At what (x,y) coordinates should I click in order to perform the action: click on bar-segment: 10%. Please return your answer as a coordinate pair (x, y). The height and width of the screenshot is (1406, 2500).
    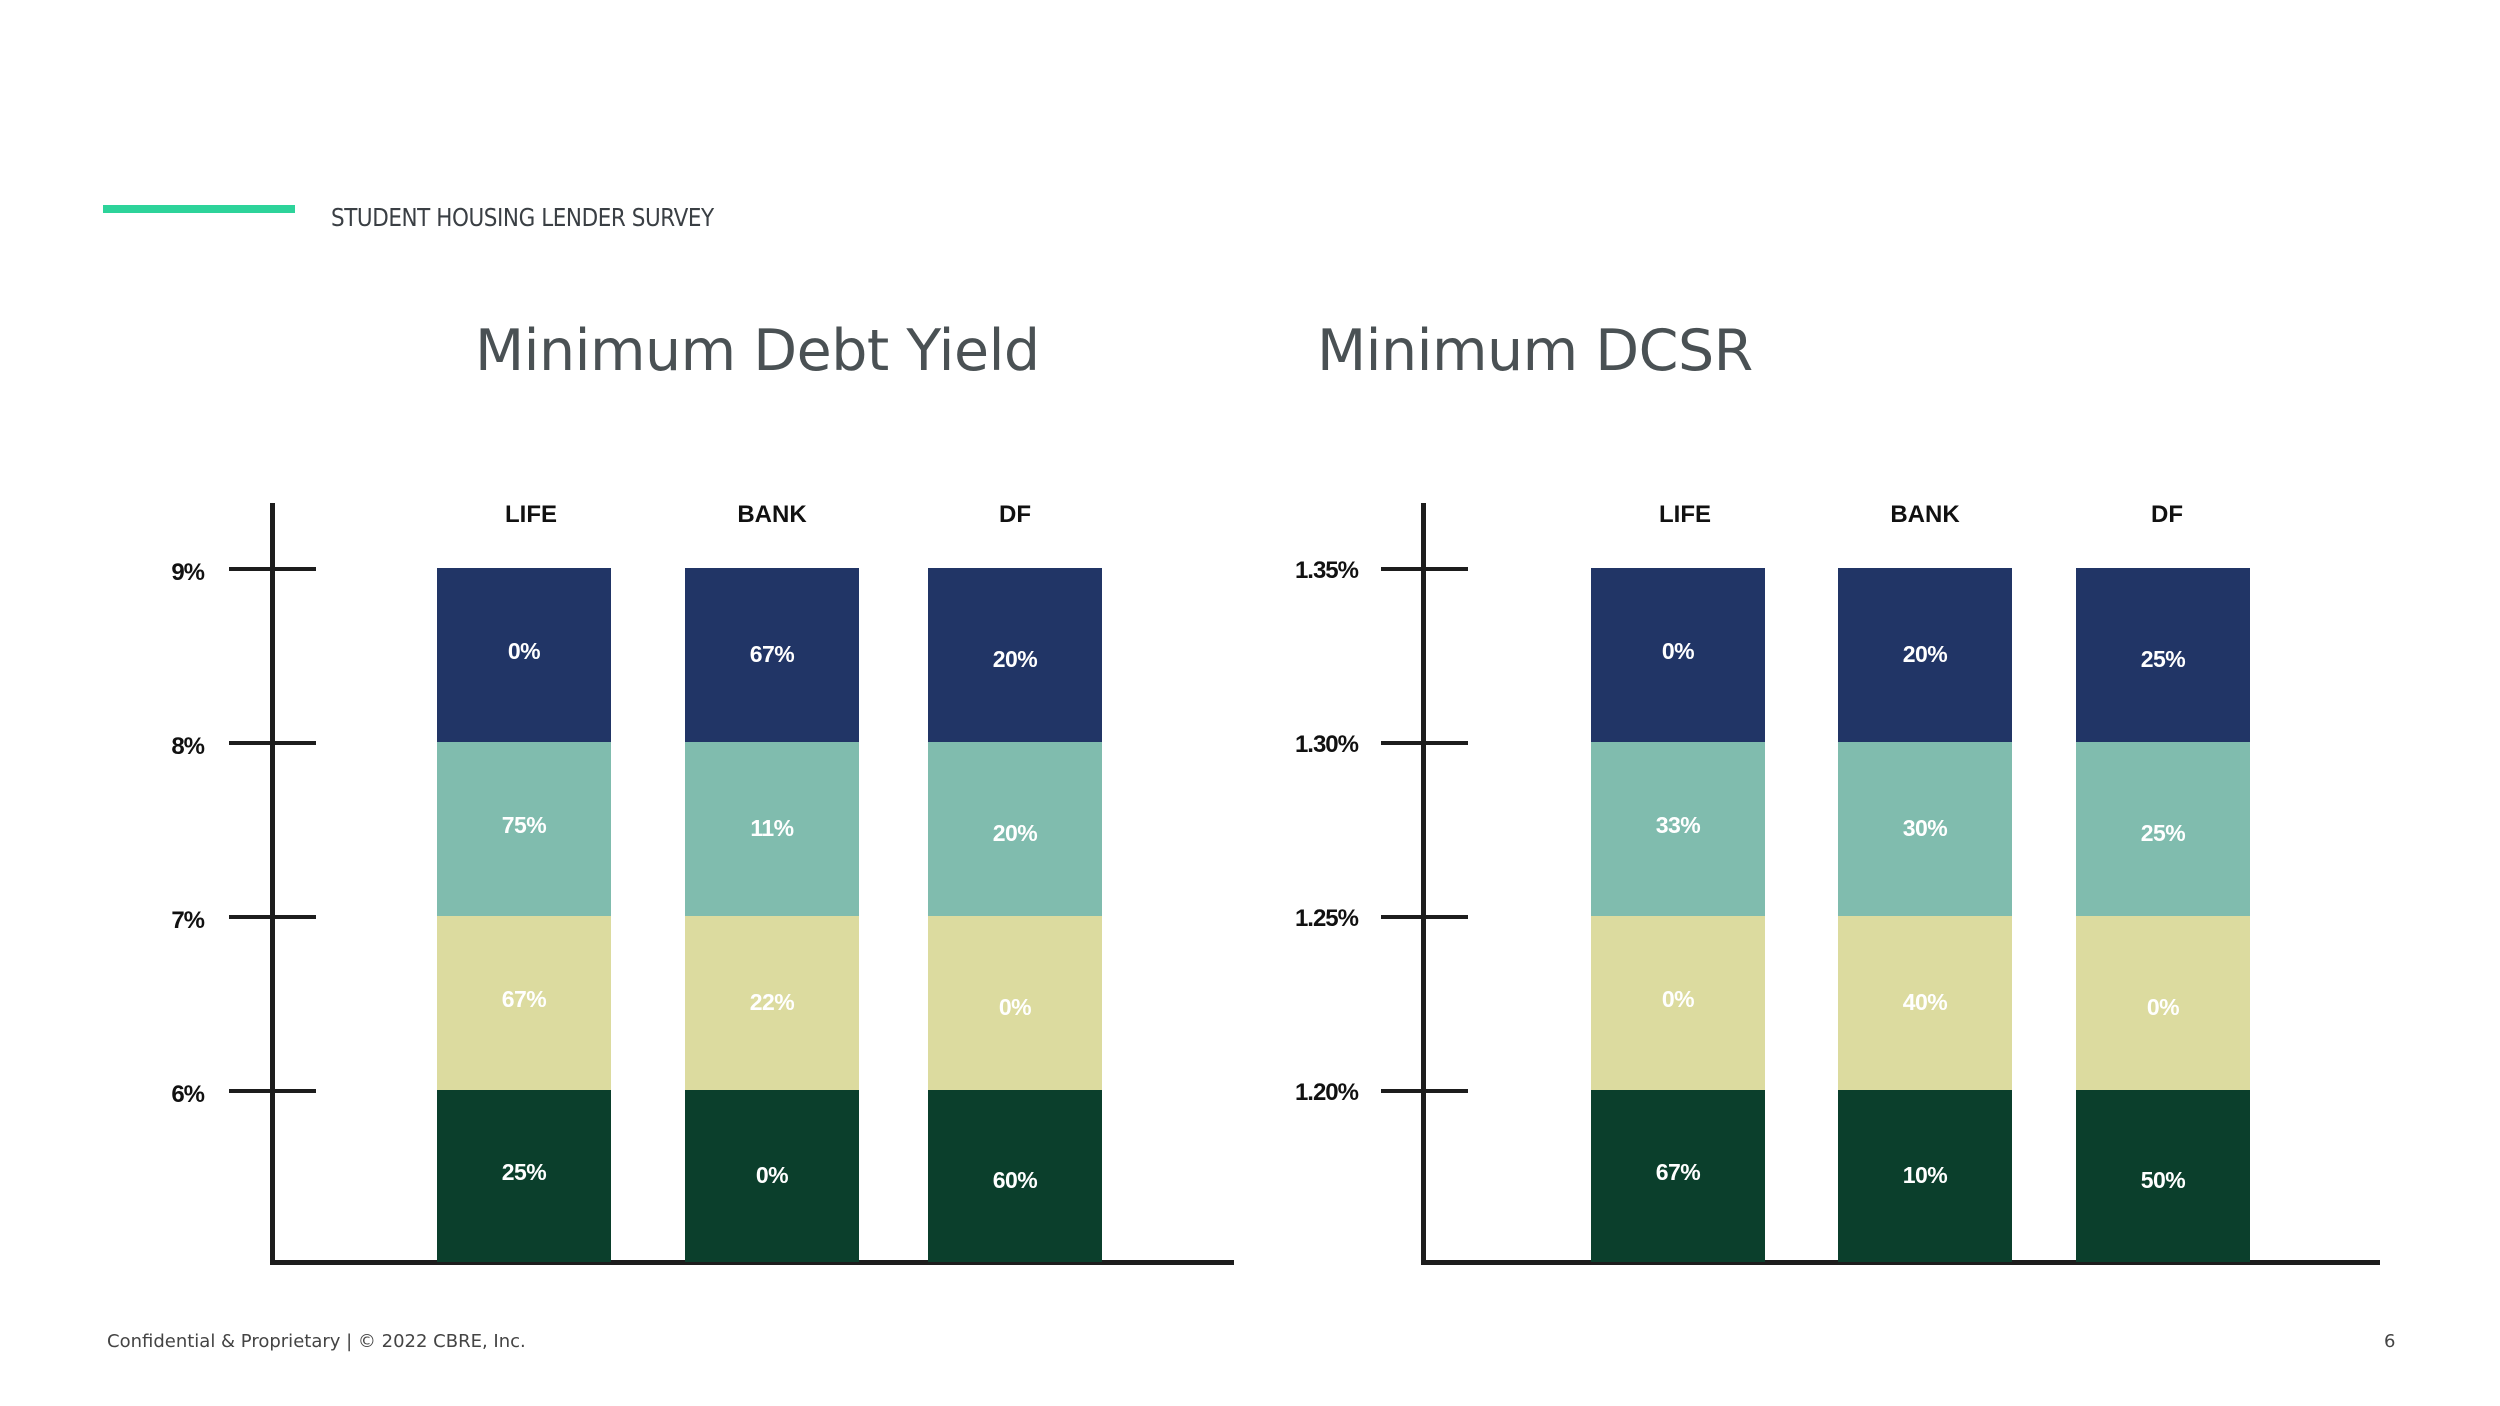
    Looking at the image, I should click on (1925, 1176).